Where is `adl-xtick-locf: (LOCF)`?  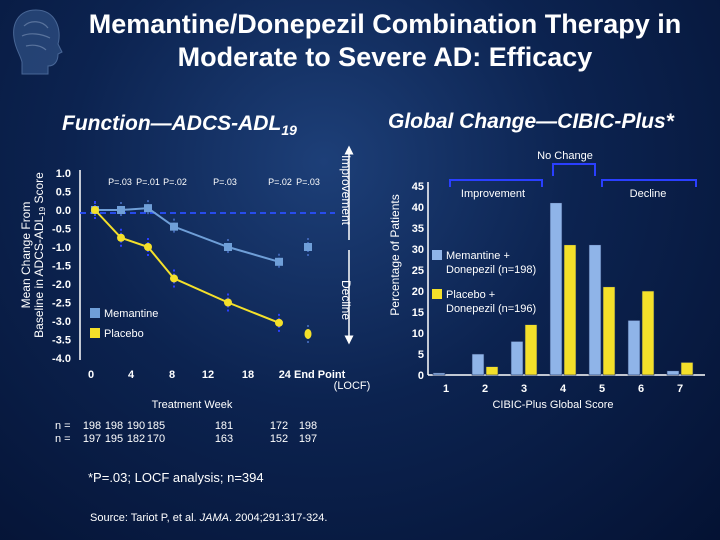
adl-xtick-locf: (LOCF) is located at coordinates (352, 386).